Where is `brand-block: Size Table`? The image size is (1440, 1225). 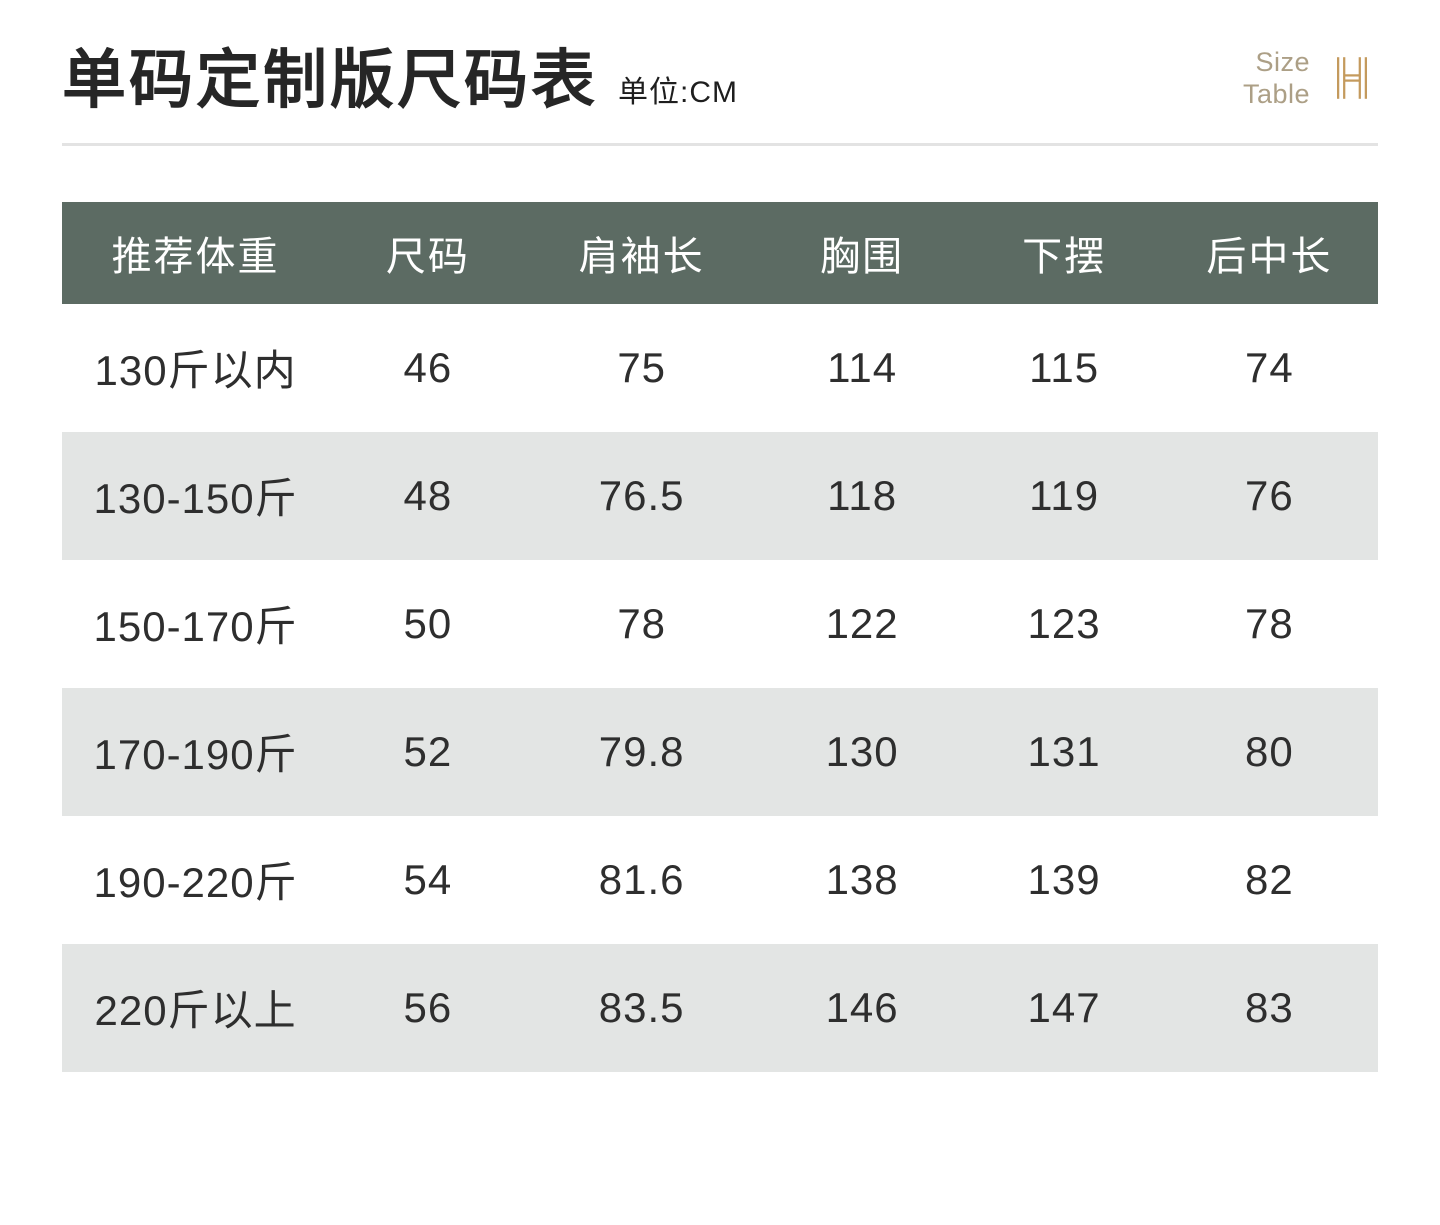 brand-block: Size Table is located at coordinates (1310, 81).